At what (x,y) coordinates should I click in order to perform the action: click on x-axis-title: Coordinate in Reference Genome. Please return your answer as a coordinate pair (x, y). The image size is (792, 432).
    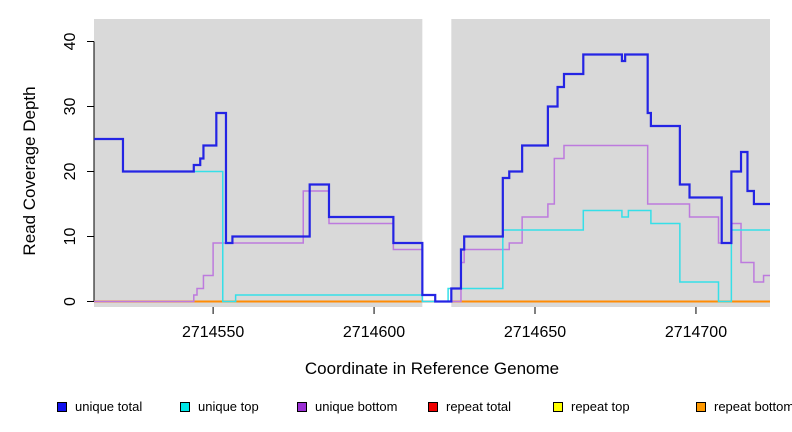
    Looking at the image, I should click on (432, 368).